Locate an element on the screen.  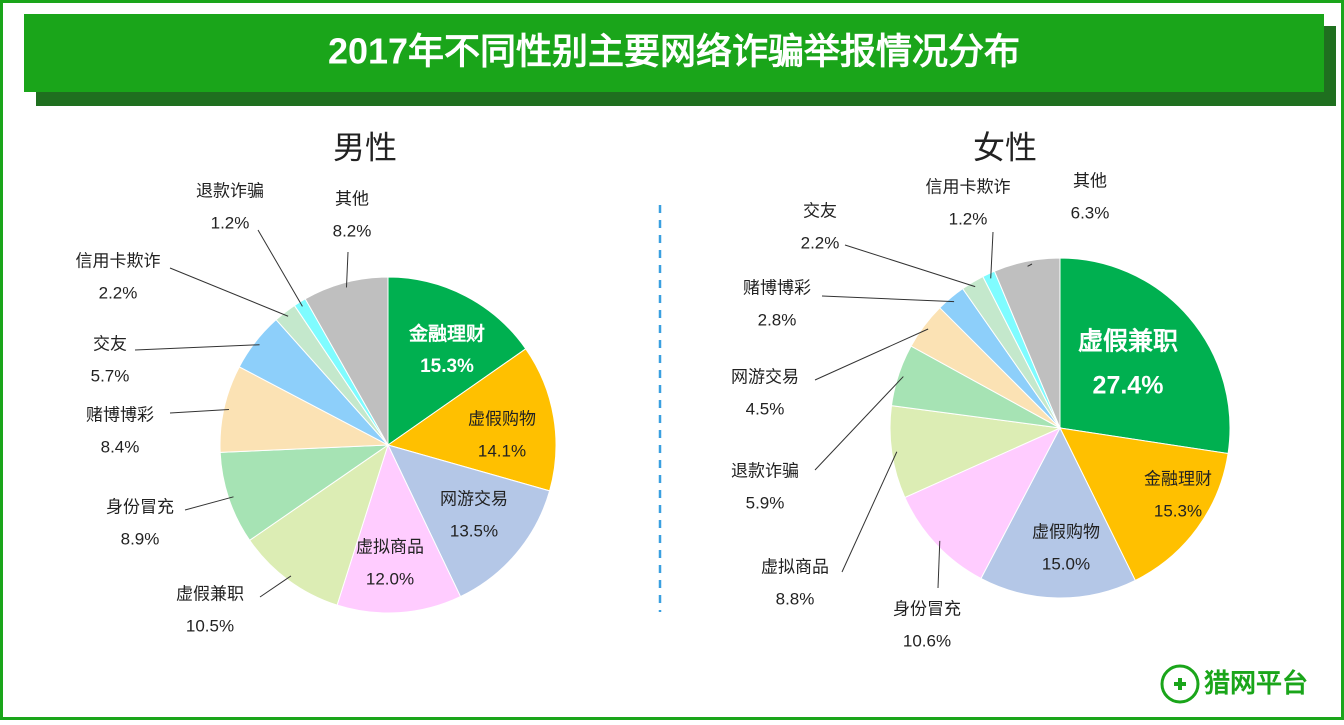
value-label: 14.1% is located at coordinates (502, 450).